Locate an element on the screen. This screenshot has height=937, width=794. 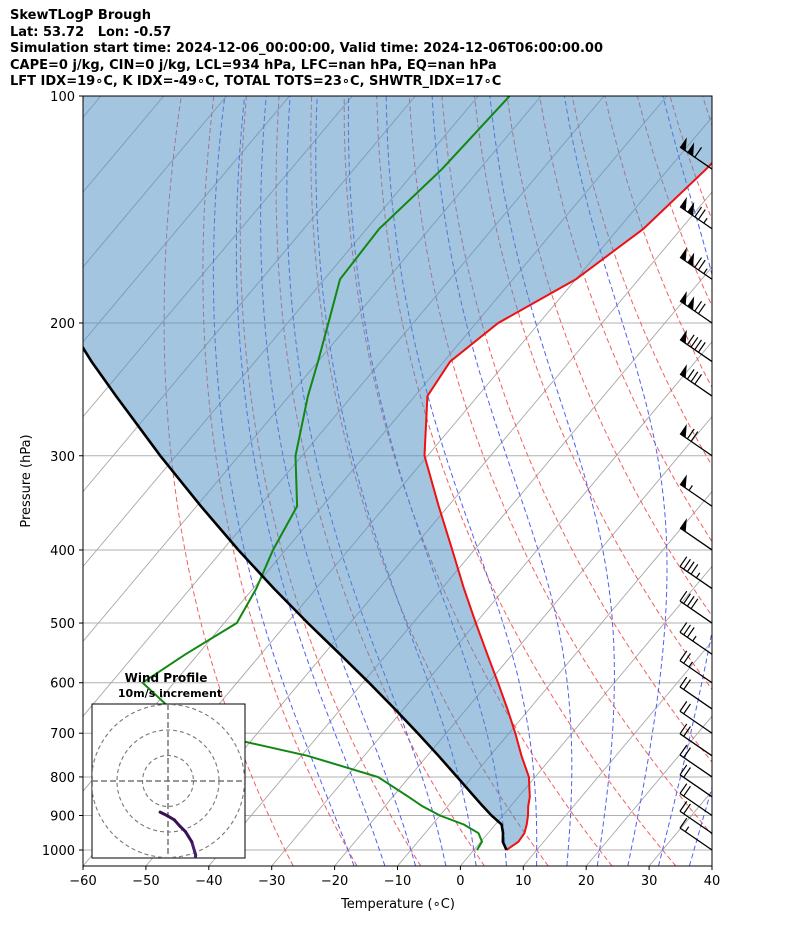
hodograph-inset: Wind Profile 10m/s increment is located at coordinates (168, 804).